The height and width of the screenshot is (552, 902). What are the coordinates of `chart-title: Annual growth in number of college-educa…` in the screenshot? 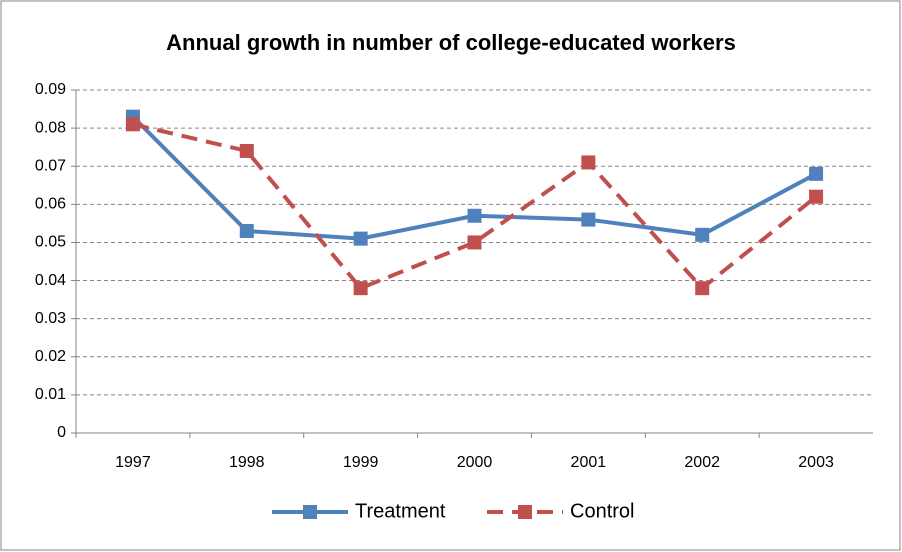 It's located at (451, 42).